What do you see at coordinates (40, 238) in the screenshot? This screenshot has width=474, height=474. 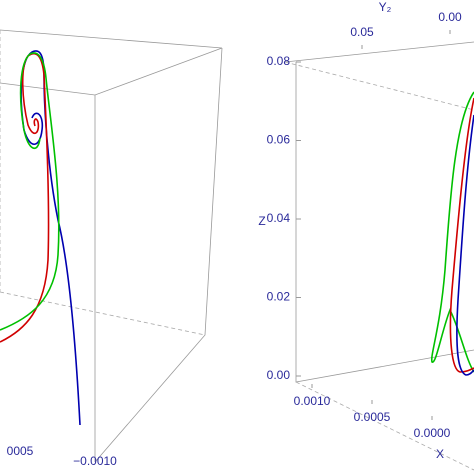 I see `left-curves` at bounding box center [40, 238].